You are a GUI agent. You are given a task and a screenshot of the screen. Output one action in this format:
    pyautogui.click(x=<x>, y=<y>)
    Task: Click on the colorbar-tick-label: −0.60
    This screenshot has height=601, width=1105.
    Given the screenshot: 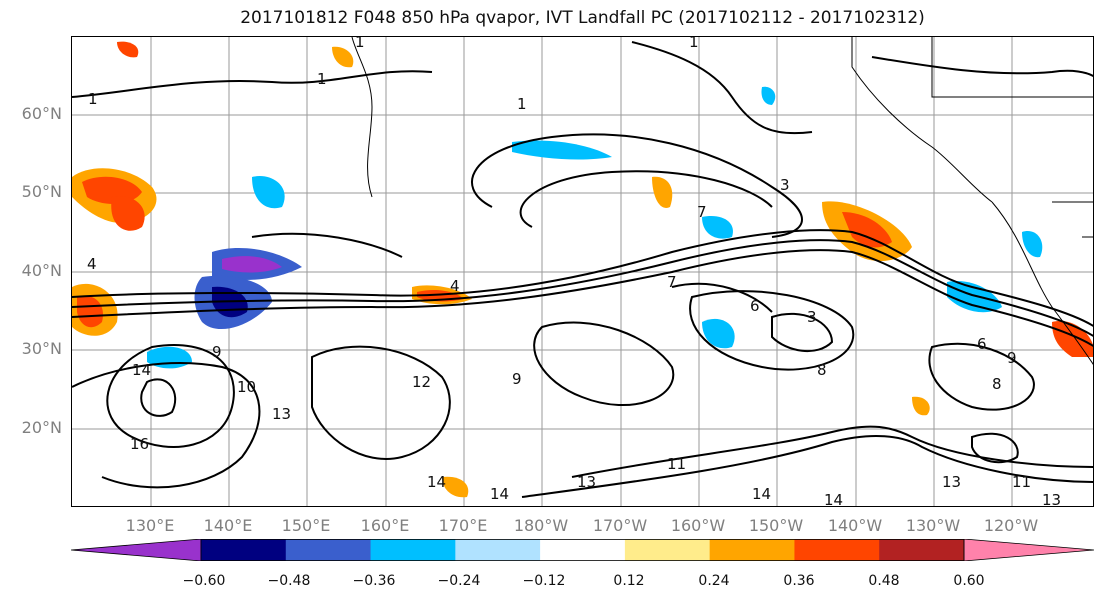 What is the action you would take?
    pyautogui.click(x=204, y=581)
    